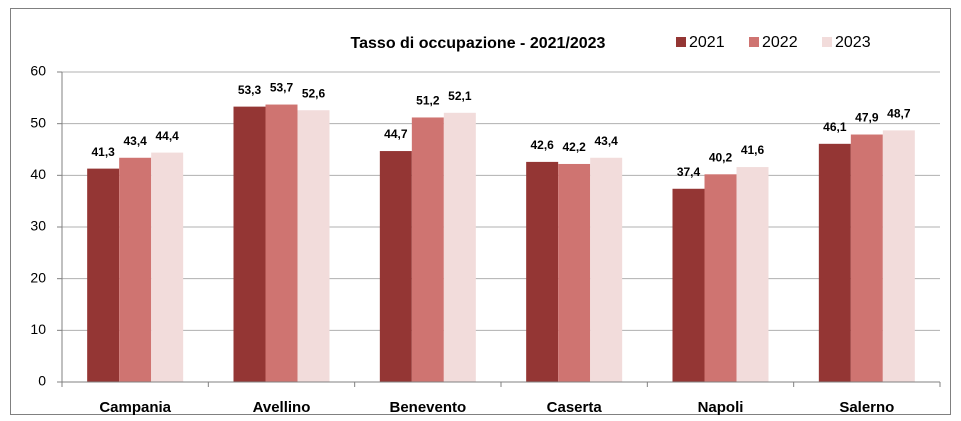 The width and height of the screenshot is (961, 421). What do you see at coordinates (428, 101) in the screenshot?
I see `data-label: 51,2` at bounding box center [428, 101].